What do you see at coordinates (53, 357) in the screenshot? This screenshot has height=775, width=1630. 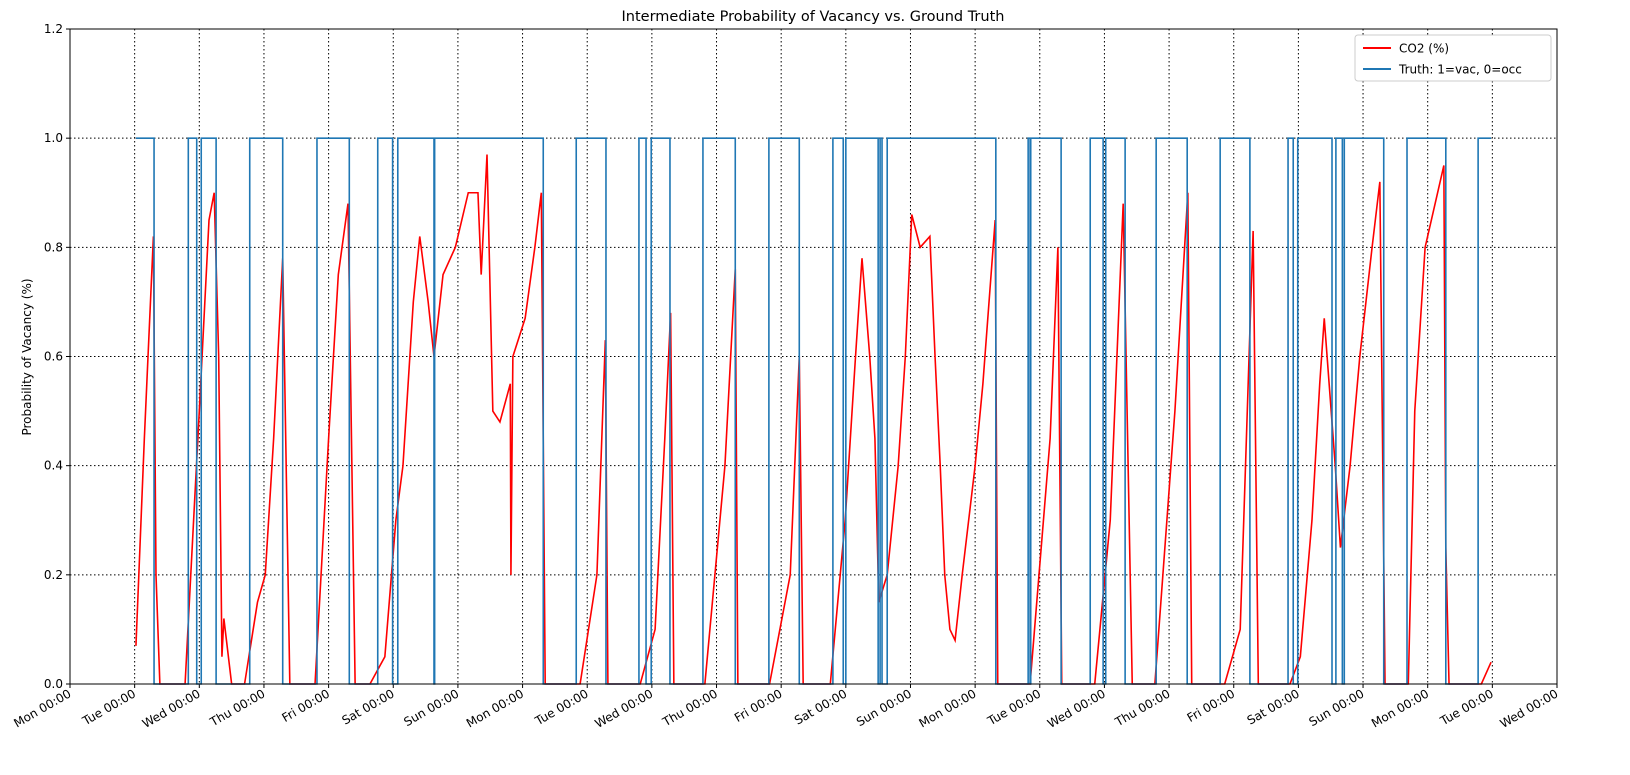 I see `y-tick-label: 0.6` at bounding box center [53, 357].